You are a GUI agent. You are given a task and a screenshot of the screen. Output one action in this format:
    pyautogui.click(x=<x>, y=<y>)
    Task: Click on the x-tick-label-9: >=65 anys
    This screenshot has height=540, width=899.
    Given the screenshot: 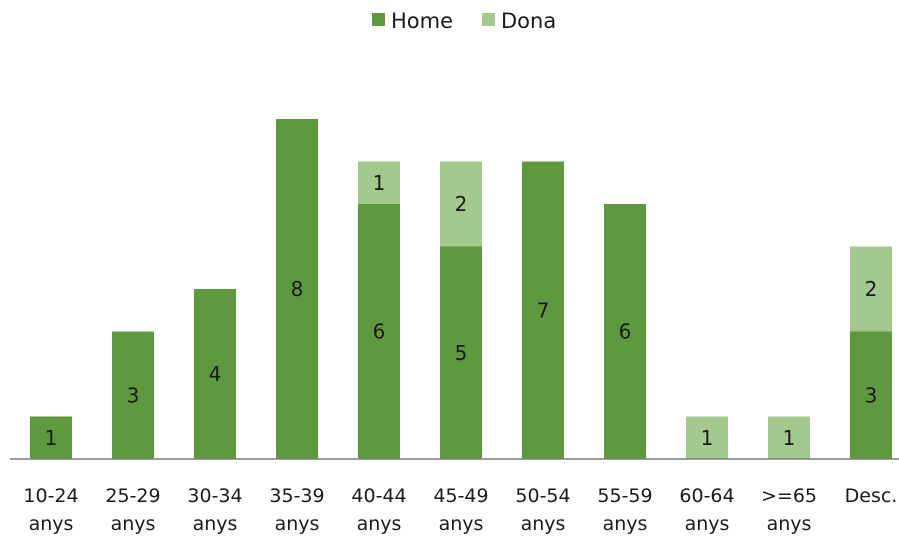 What is the action you would take?
    pyautogui.click(x=789, y=510)
    